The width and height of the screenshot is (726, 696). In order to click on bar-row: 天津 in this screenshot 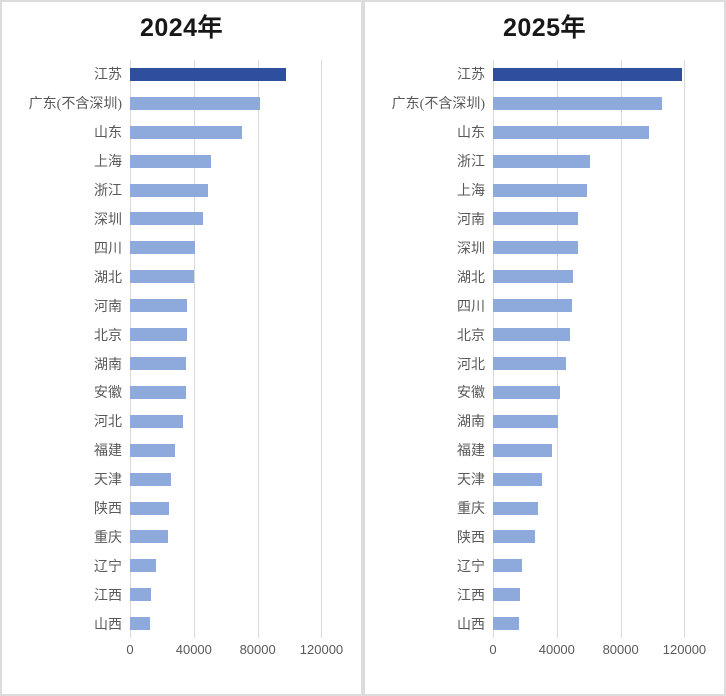, I will do `click(544, 479)`.